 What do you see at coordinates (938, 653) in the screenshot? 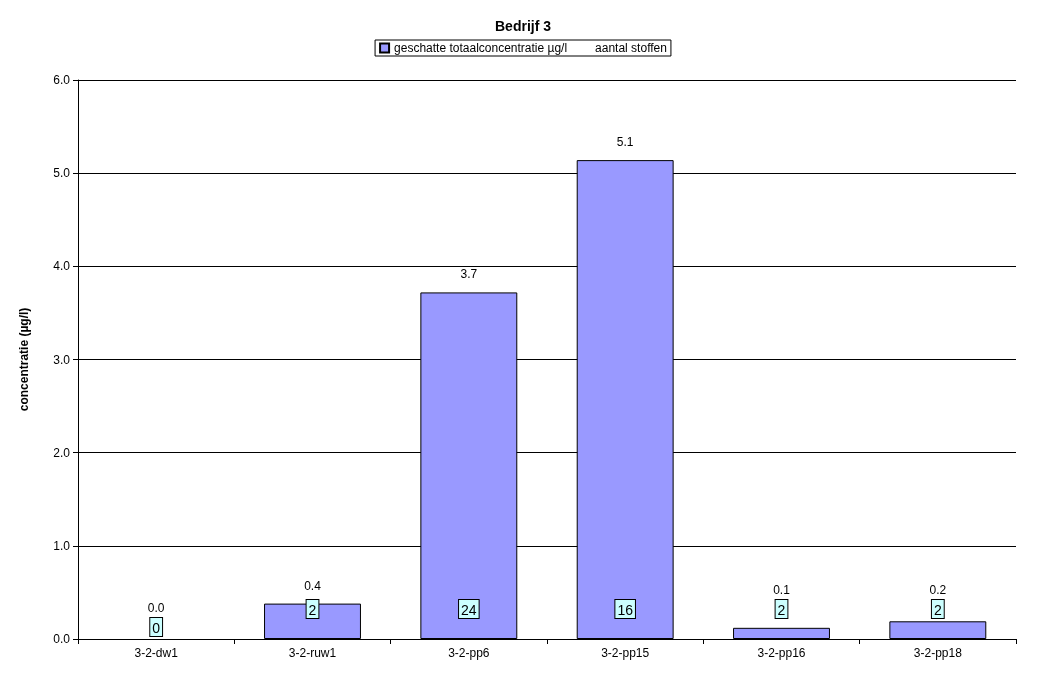
I see `x-tick-label: 3-2-pp18` at bounding box center [938, 653].